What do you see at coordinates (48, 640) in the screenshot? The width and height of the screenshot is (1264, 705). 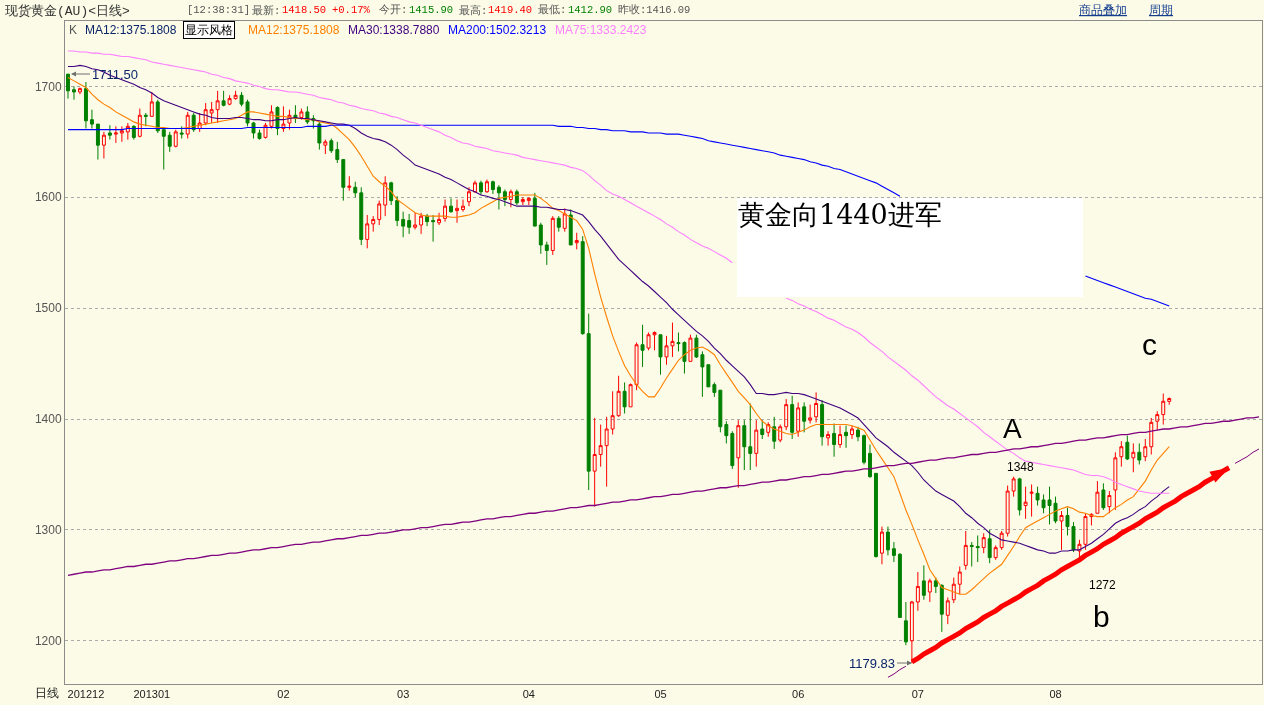 I see `y-tick-label: 1200` at bounding box center [48, 640].